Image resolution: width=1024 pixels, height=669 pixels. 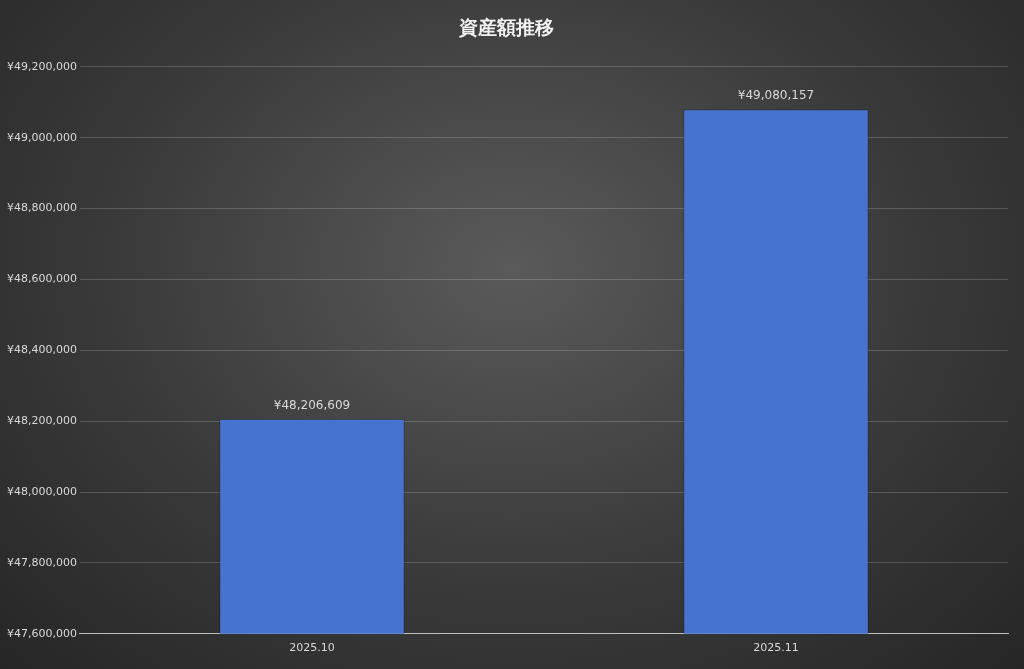 I want to click on y-tick-label: ¥47,600,000, so click(x=42, y=633).